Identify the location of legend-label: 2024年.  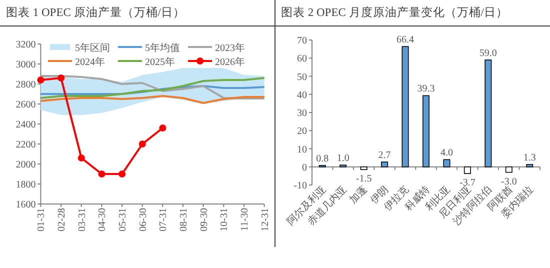
(90, 62).